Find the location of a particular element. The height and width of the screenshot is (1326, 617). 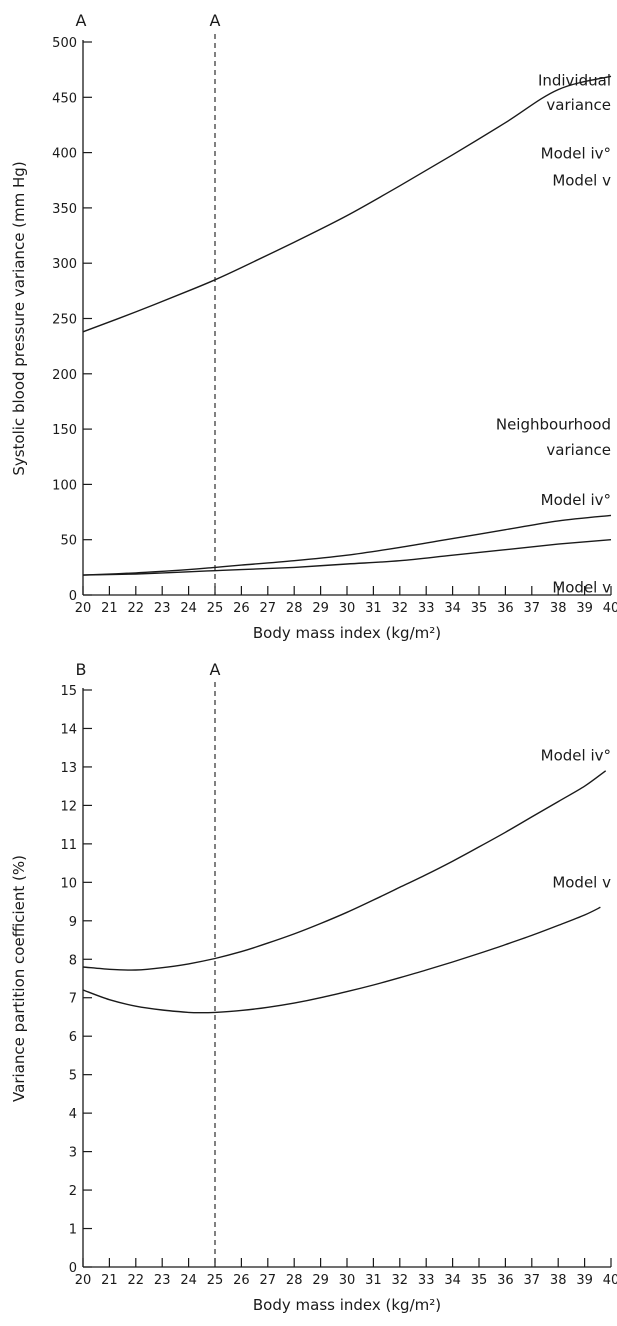

panel-a-x-tick-label: 23 is located at coordinates (162, 608).